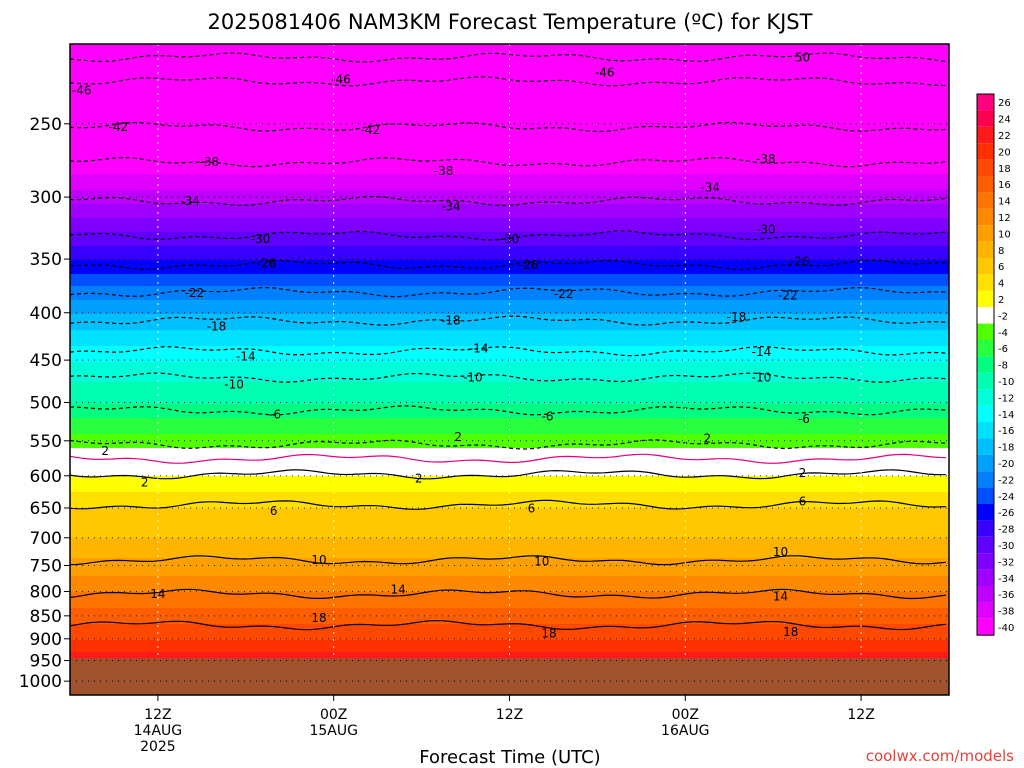 The height and width of the screenshot is (768, 1024). What do you see at coordinates (46, 260) in the screenshot?
I see `pressure-tick-label: 350` at bounding box center [46, 260].